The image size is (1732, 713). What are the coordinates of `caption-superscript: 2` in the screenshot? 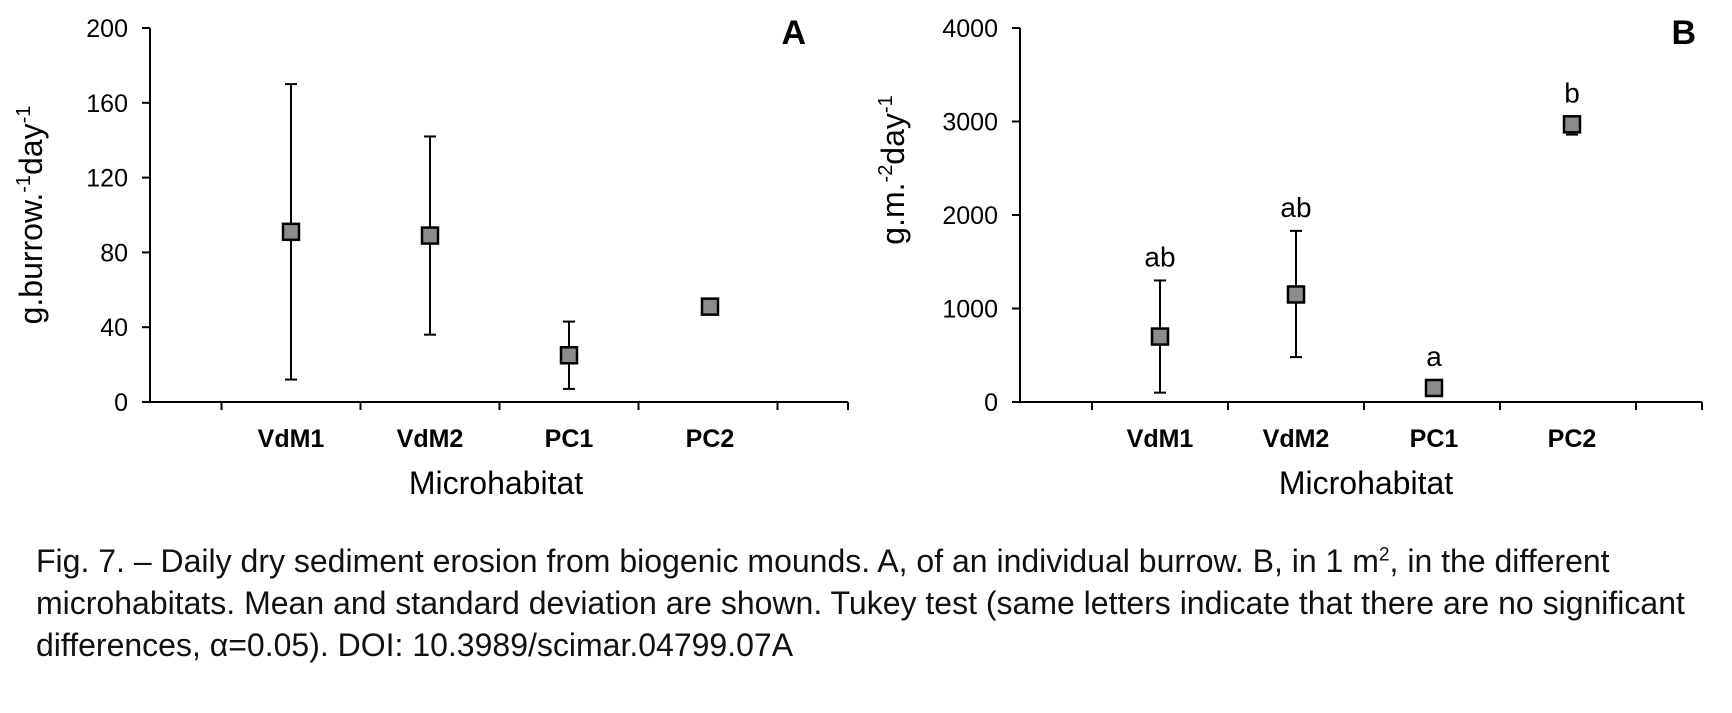 It's located at (1384, 555).